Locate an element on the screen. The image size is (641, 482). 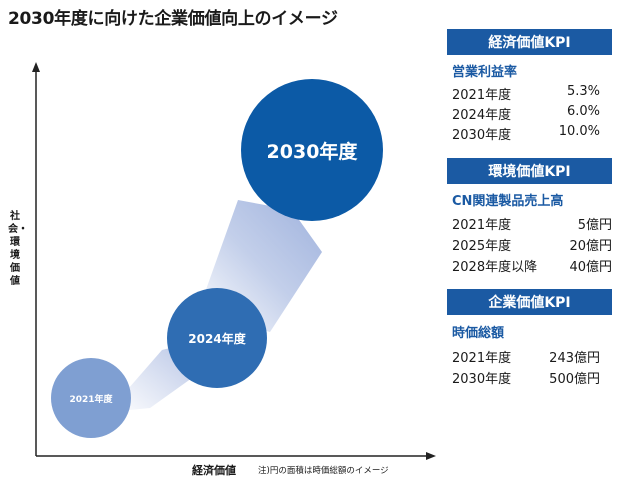
economic-kpi-metric: 営業利益率 is located at coordinates (485, 72).